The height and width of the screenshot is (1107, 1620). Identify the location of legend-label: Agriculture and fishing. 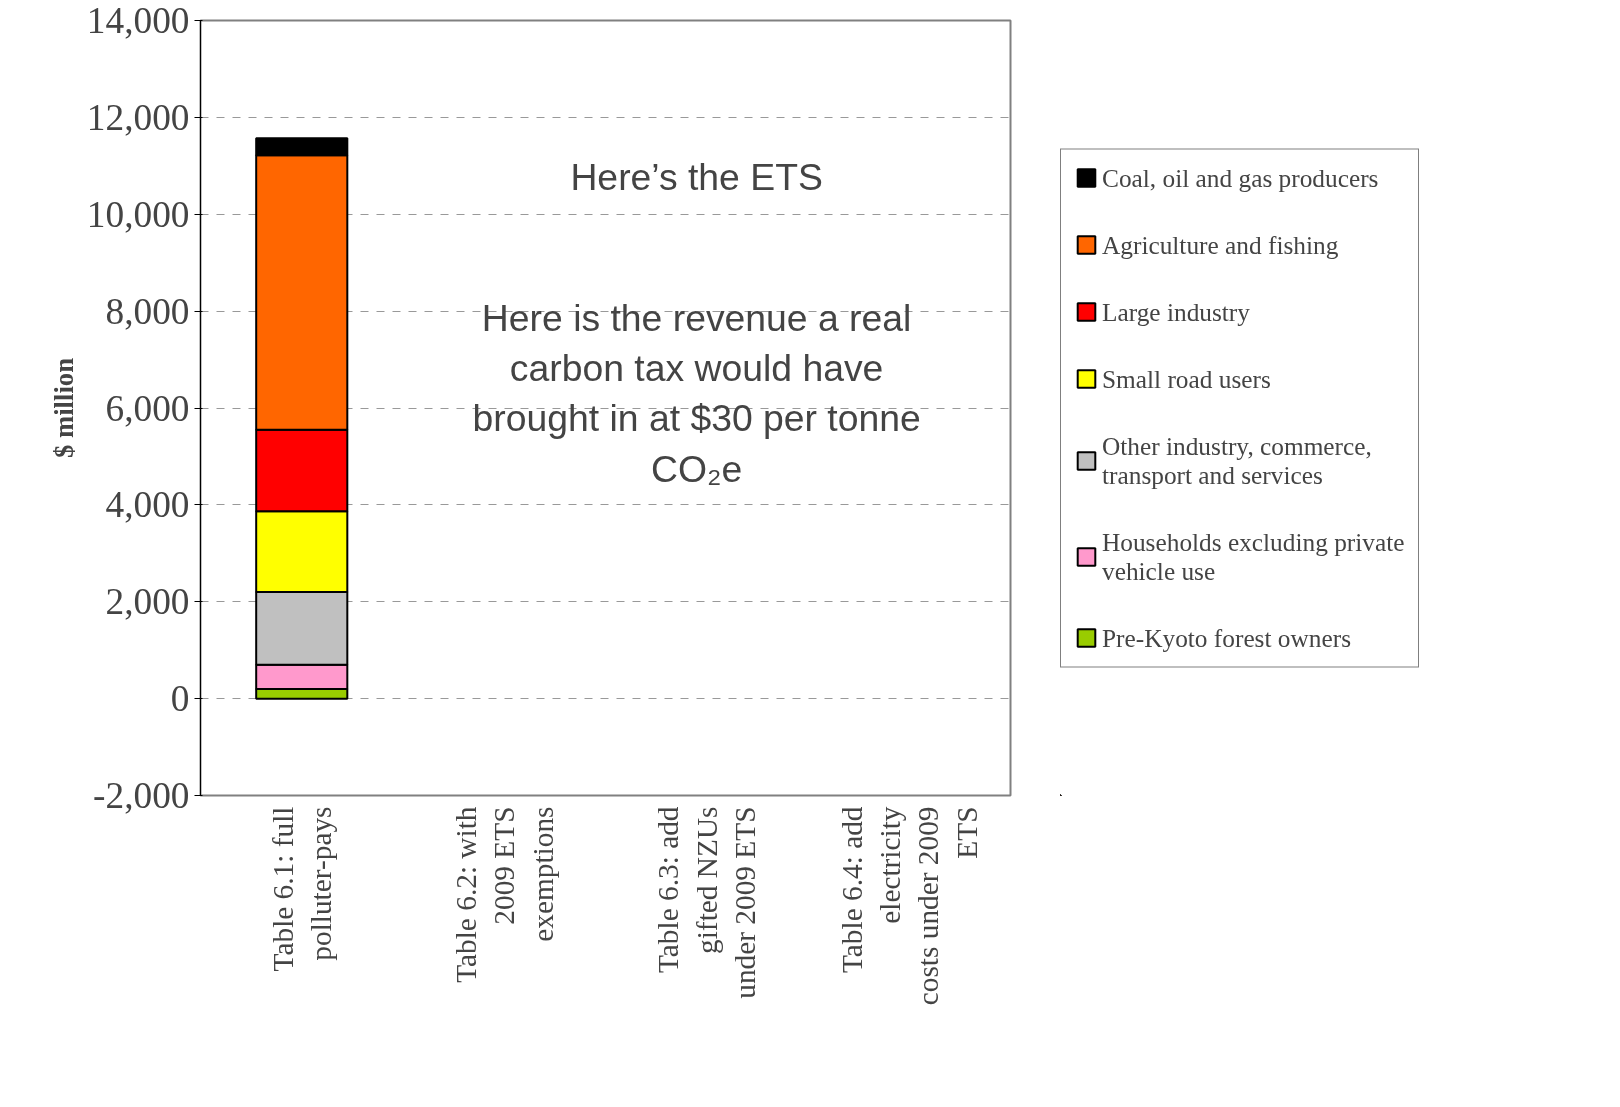
(1220, 244).